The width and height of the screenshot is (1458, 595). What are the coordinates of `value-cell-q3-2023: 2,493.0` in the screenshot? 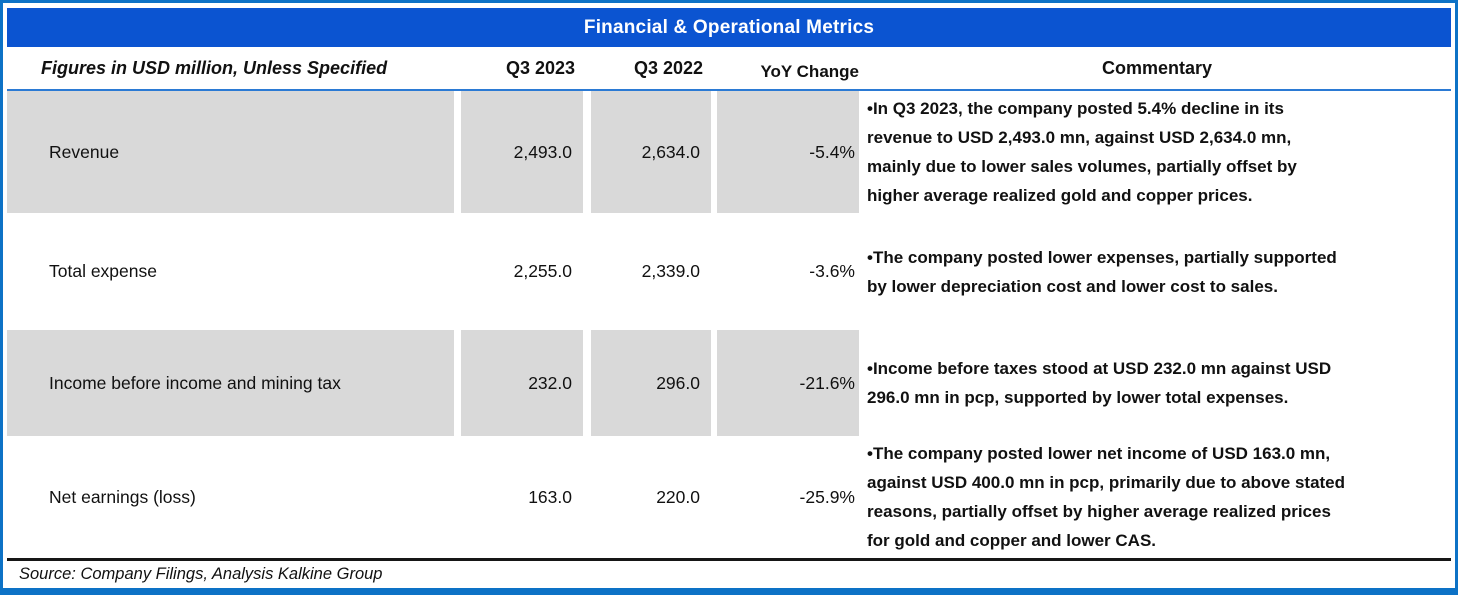 It's located at (522, 152).